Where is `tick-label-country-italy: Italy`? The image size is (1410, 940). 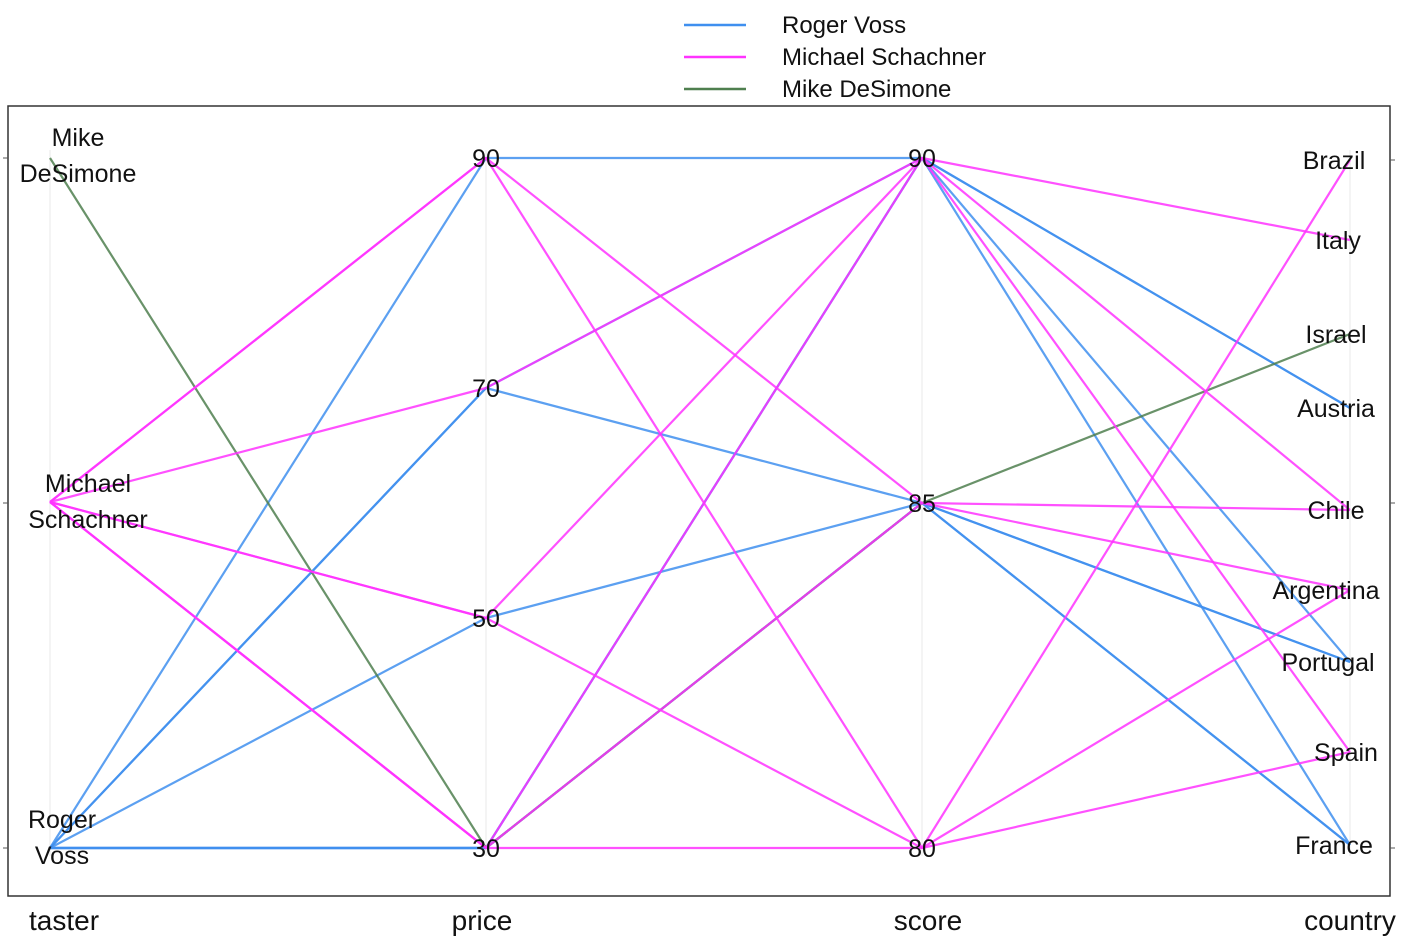 tick-label-country-italy: Italy is located at coordinates (1338, 241).